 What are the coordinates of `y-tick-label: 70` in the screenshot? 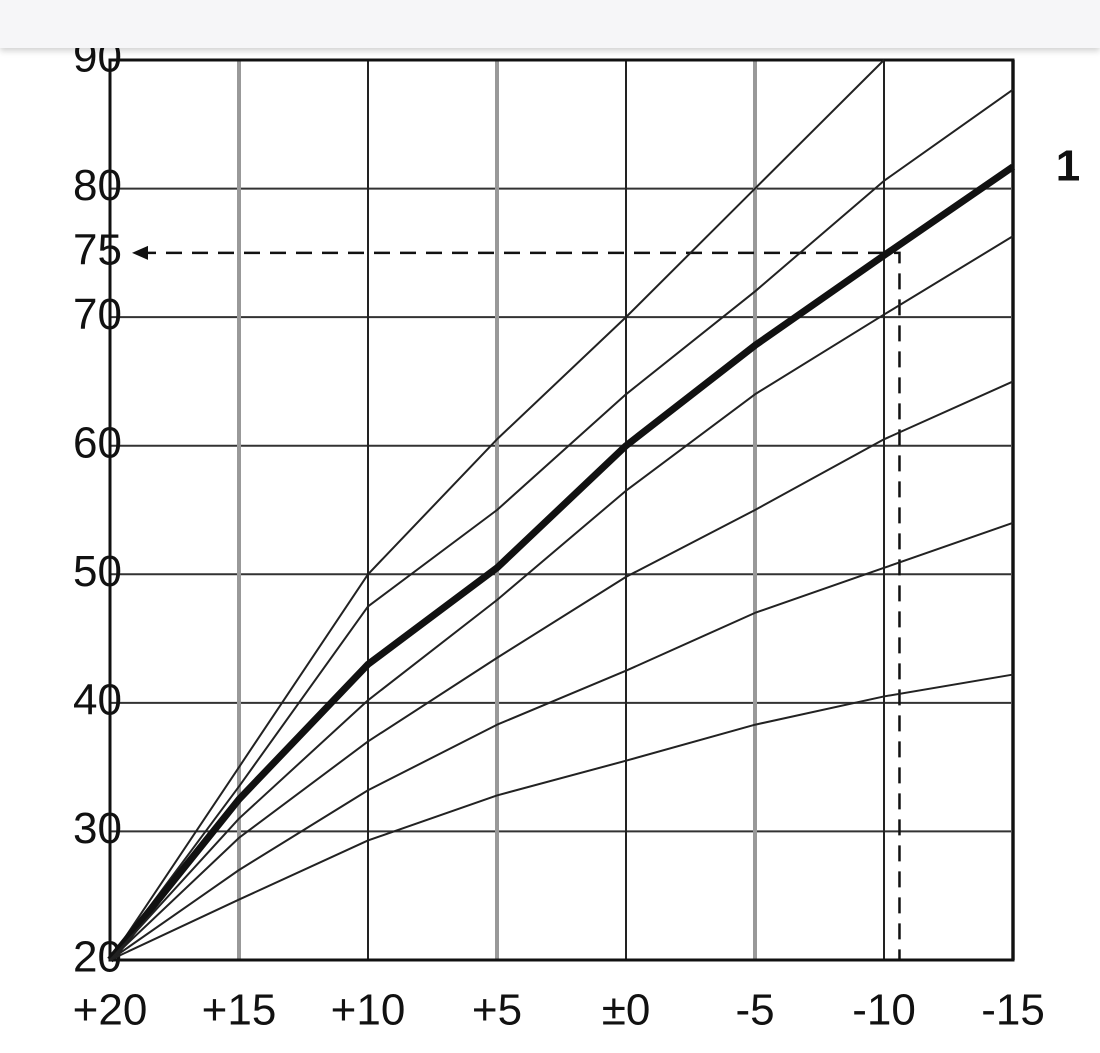 It's located at (97, 314).